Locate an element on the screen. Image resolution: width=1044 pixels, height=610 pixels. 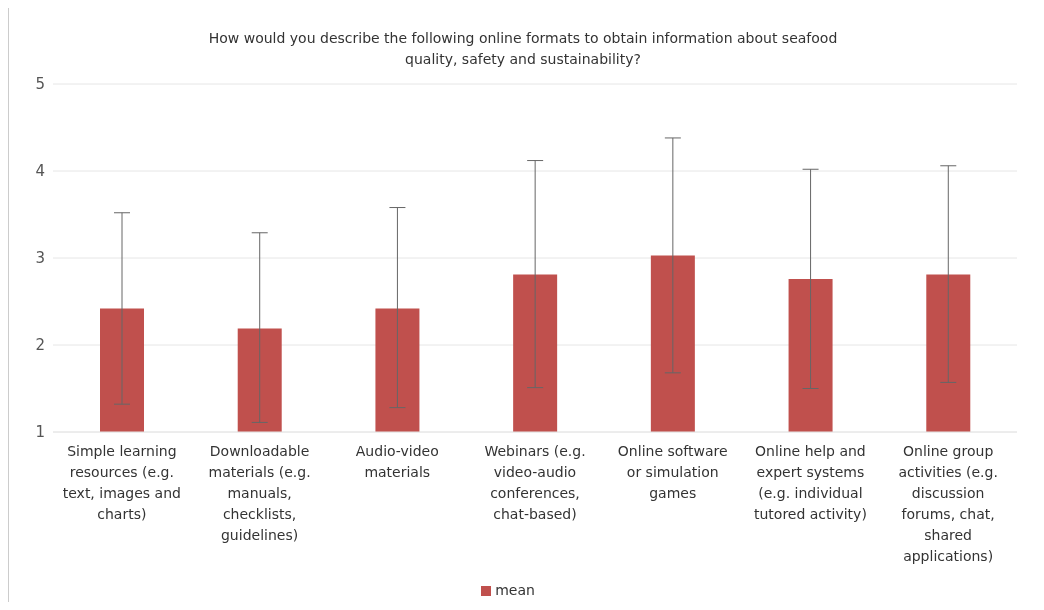
x-tick-label: Webinars (e.g. video-audio conferences, chat-based) is located at coordinates (535, 482).